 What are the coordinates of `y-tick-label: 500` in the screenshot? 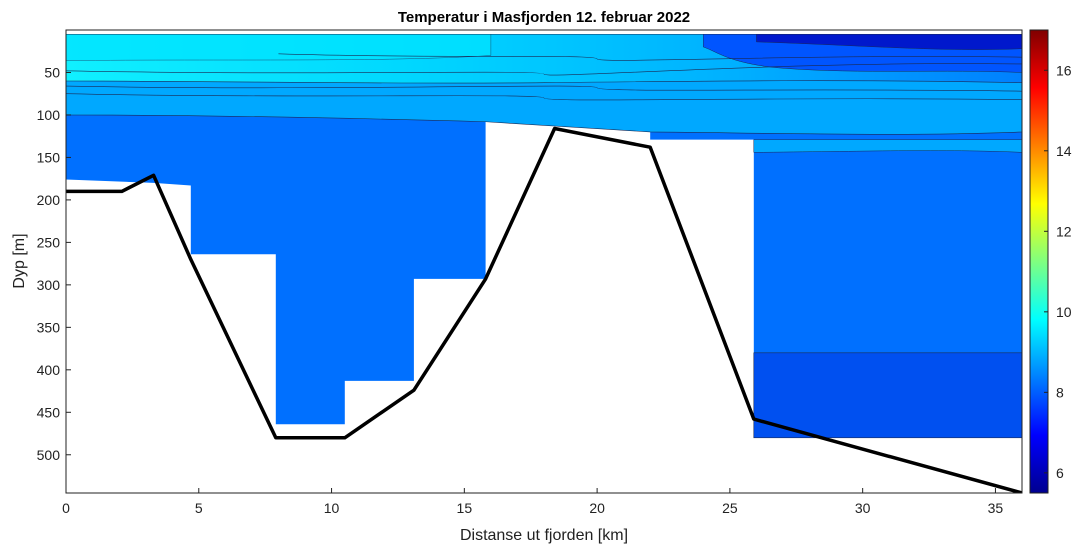 It's located at (49, 455).